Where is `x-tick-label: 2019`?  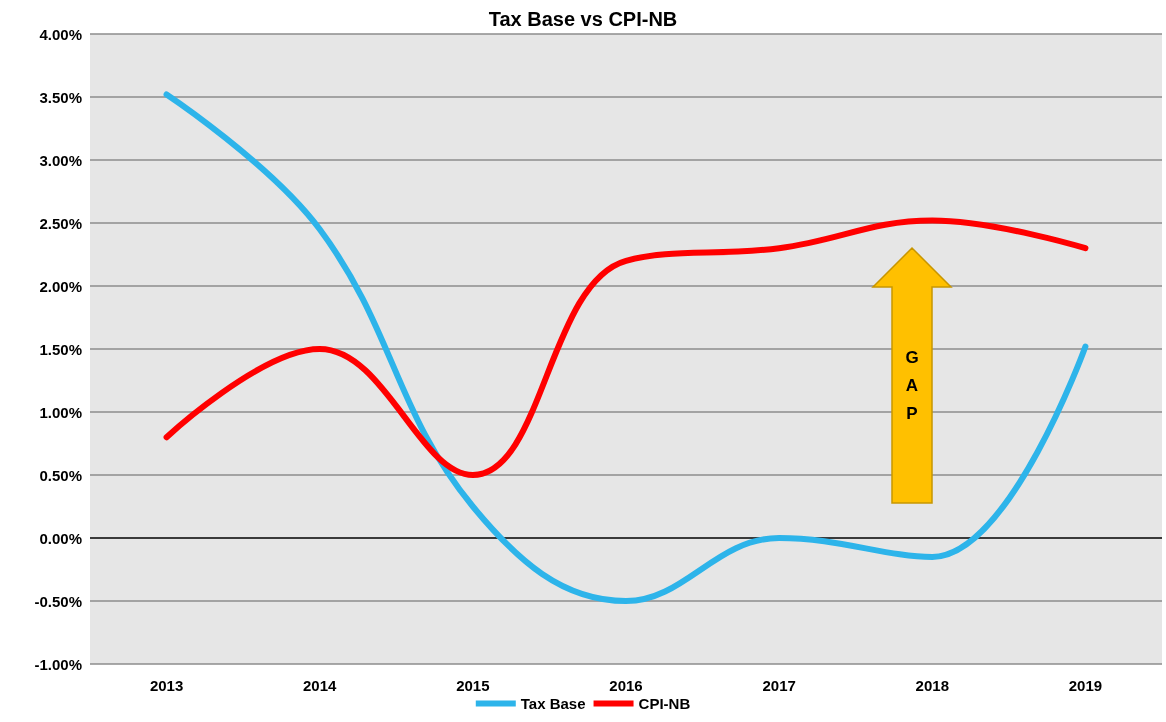 x-tick-label: 2019 is located at coordinates (1085, 685).